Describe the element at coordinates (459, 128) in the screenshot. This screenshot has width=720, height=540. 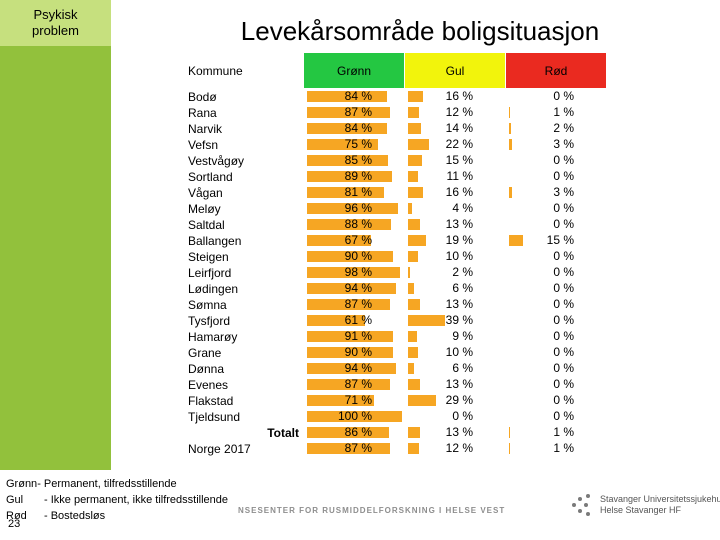
I see `yellow-label: 14 %` at that location.